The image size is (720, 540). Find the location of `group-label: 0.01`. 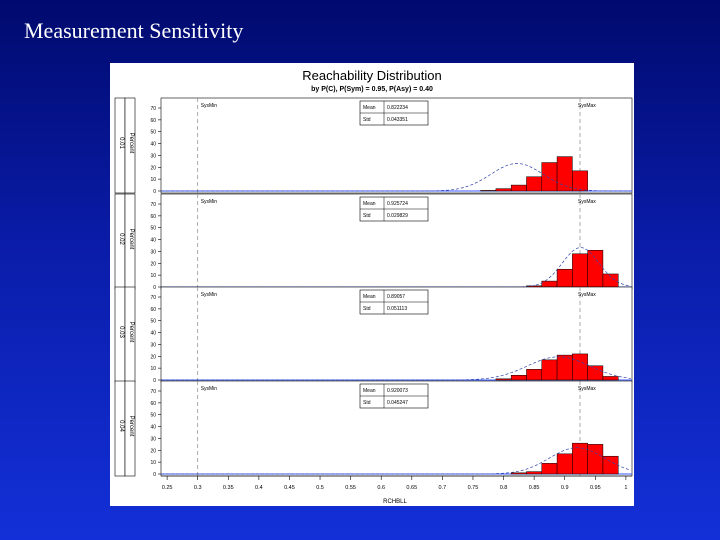

group-label: 0.01 is located at coordinates (121, 143).